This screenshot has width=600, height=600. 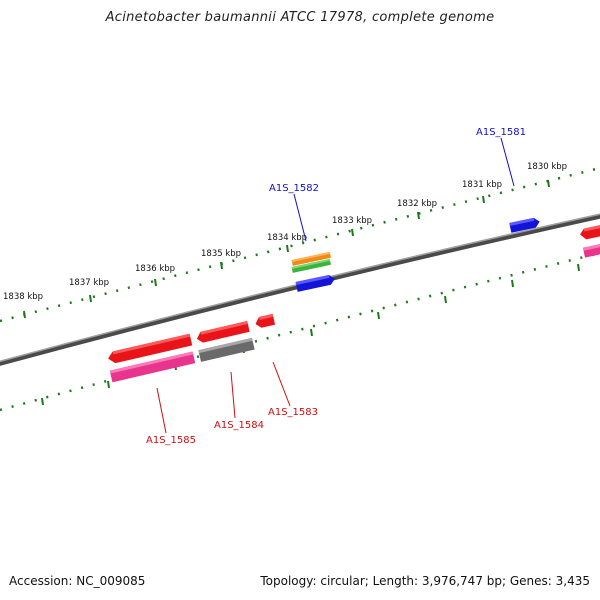 What do you see at coordinates (287, 238) in the screenshot?
I see `tick-label-1834: 1834 kbp` at bounding box center [287, 238].